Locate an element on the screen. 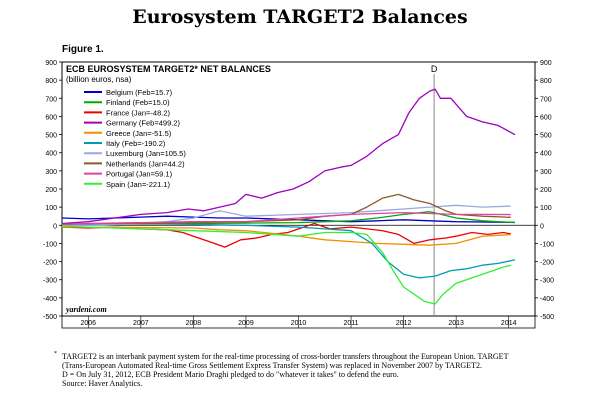 The image size is (600, 416). y-tick-label-right: 100 is located at coordinates (546, 208).